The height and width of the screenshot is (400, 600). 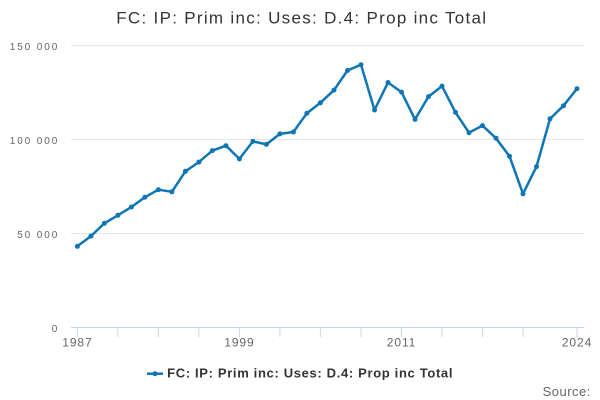 I want to click on svg-text: 1987, so click(x=77, y=343).